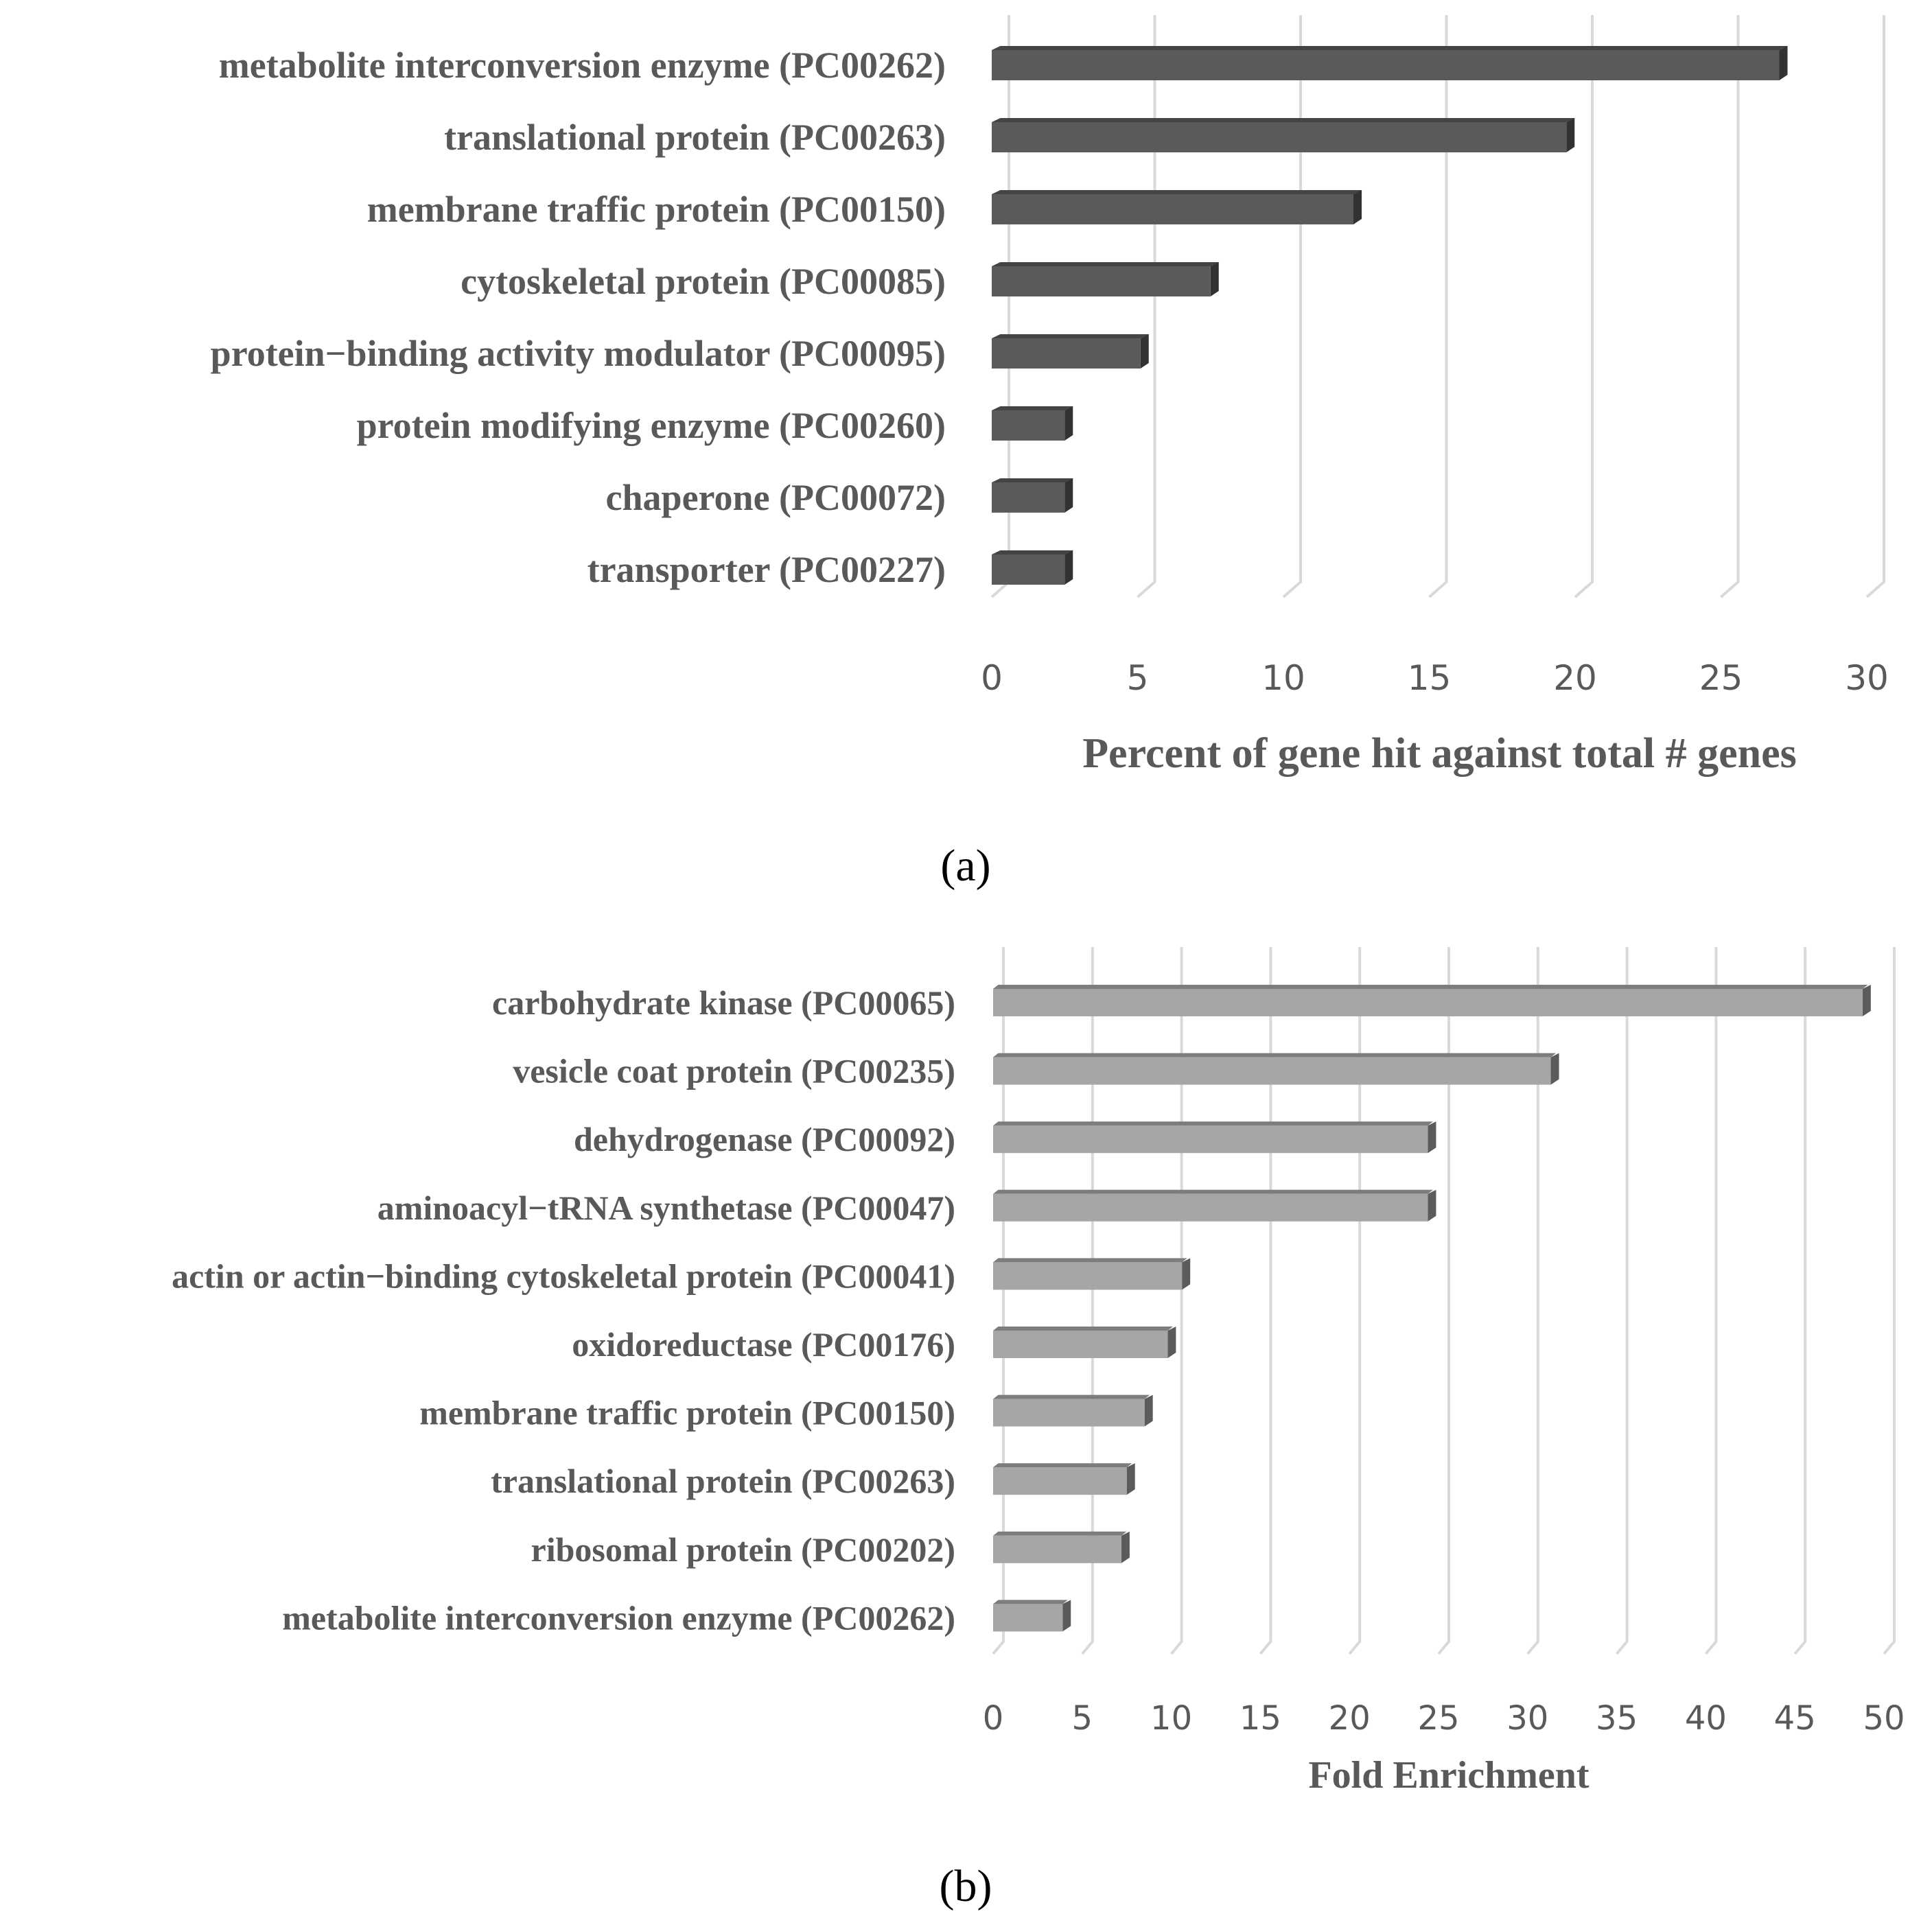  Describe the element at coordinates (1283, 678) in the screenshot. I see `chart-a-tick-label: 10` at that location.